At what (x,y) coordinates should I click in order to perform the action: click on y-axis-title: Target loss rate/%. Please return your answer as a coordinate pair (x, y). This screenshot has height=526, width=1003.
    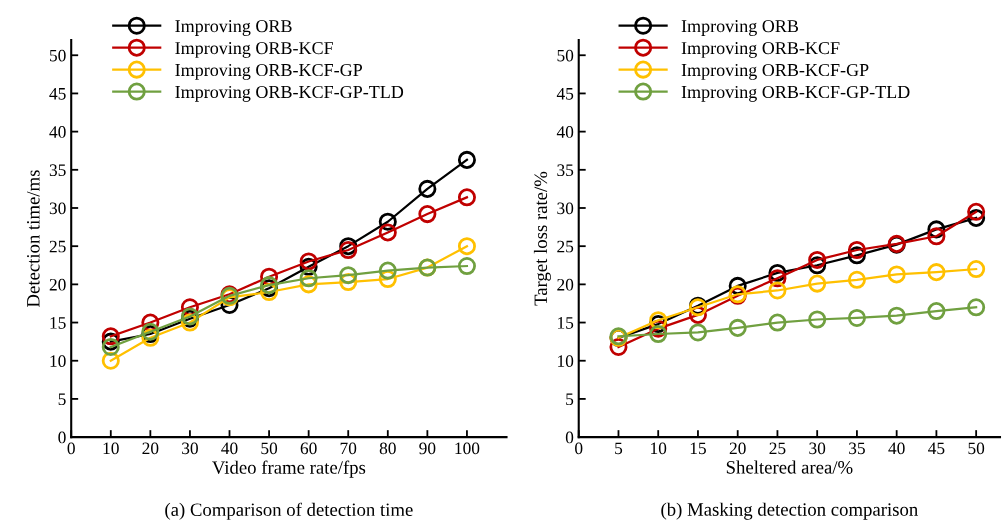
    Looking at the image, I should click on (542, 238).